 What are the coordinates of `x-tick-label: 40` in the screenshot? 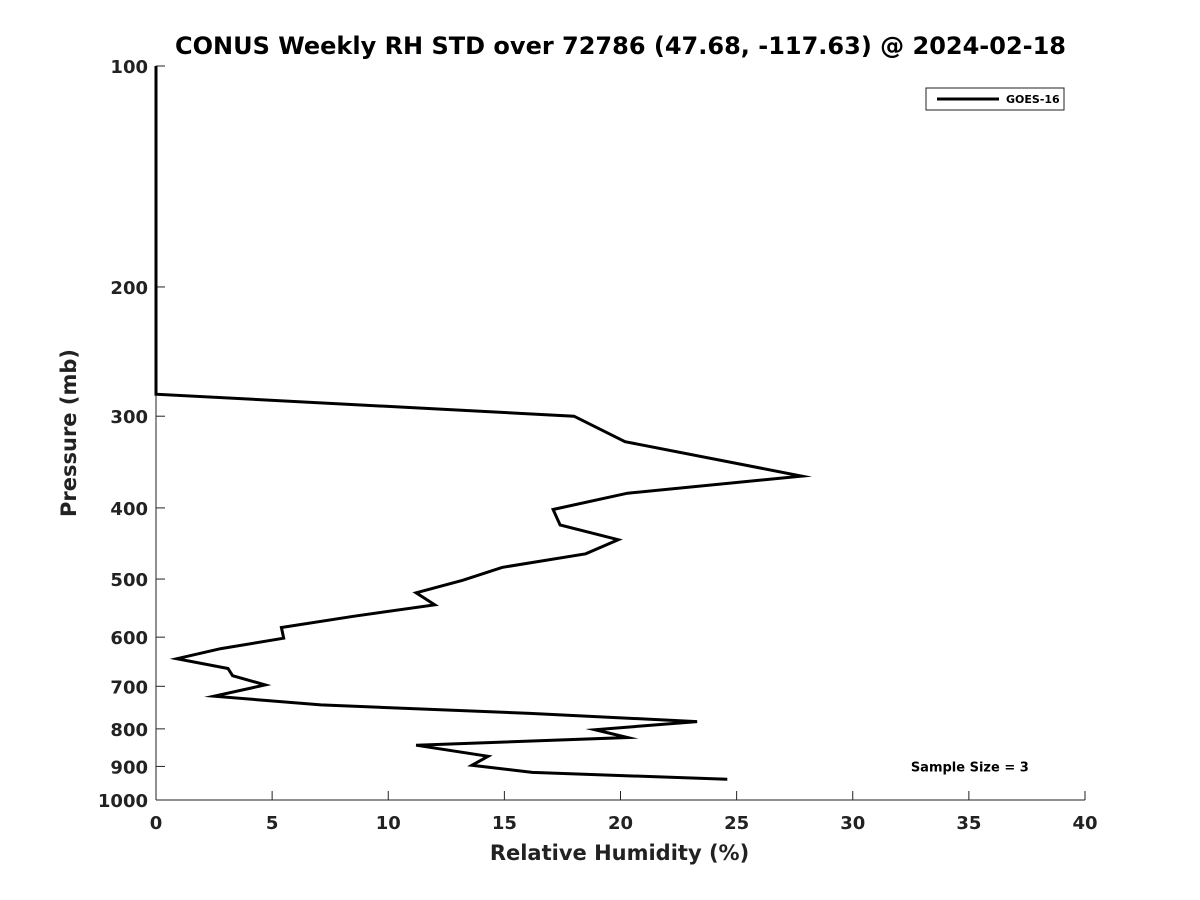 It's located at (1084, 823).